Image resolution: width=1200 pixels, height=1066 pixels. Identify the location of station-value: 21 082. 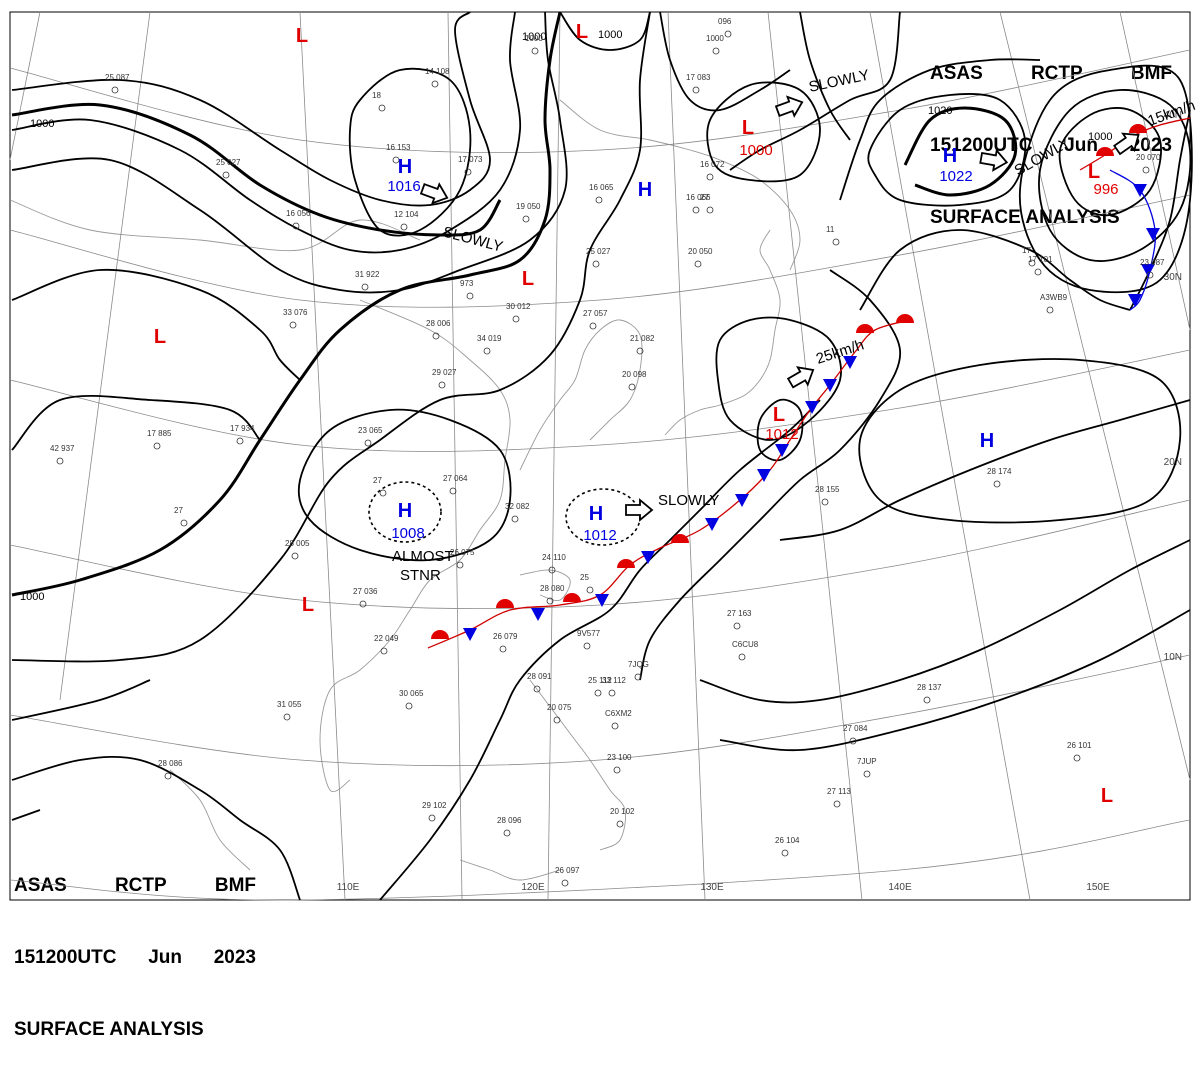
(642, 338).